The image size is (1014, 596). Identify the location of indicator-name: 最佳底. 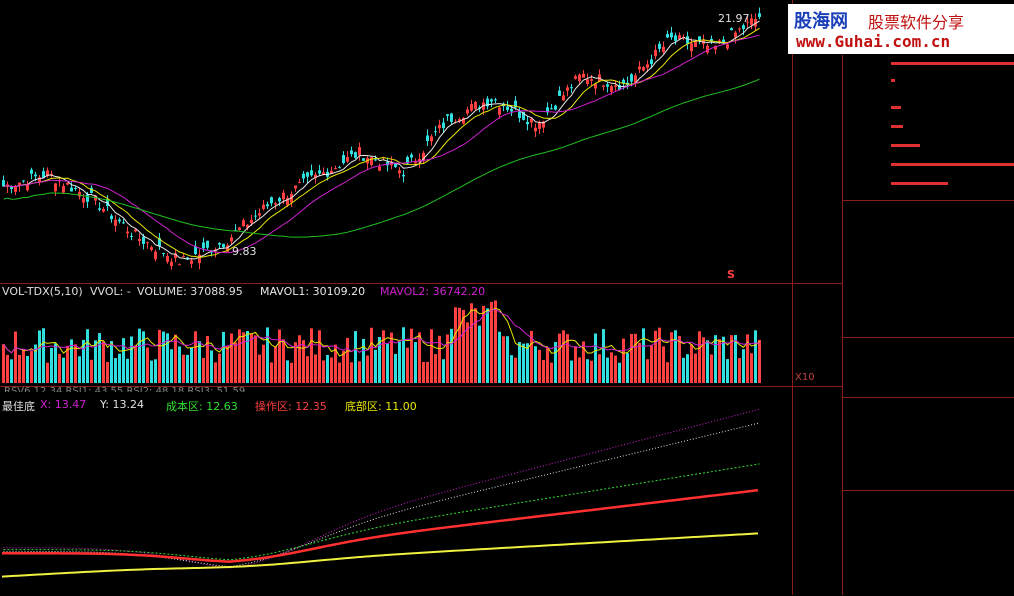
(18, 406).